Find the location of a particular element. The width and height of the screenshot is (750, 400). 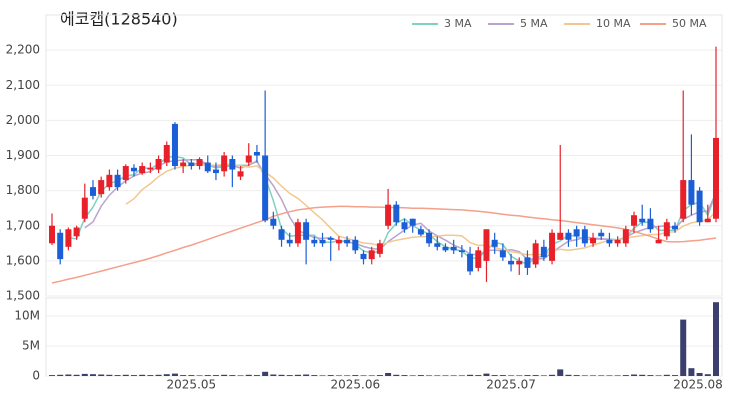

x-tick-label: 2025.06 is located at coordinates (355, 385).